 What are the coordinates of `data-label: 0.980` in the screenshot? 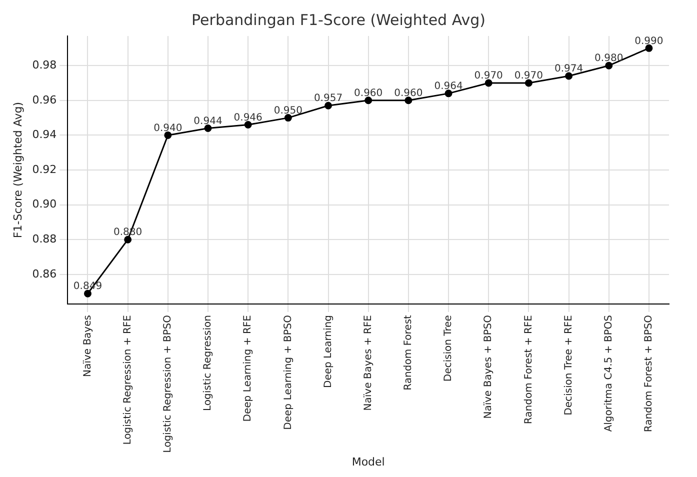 It's located at (609, 58).